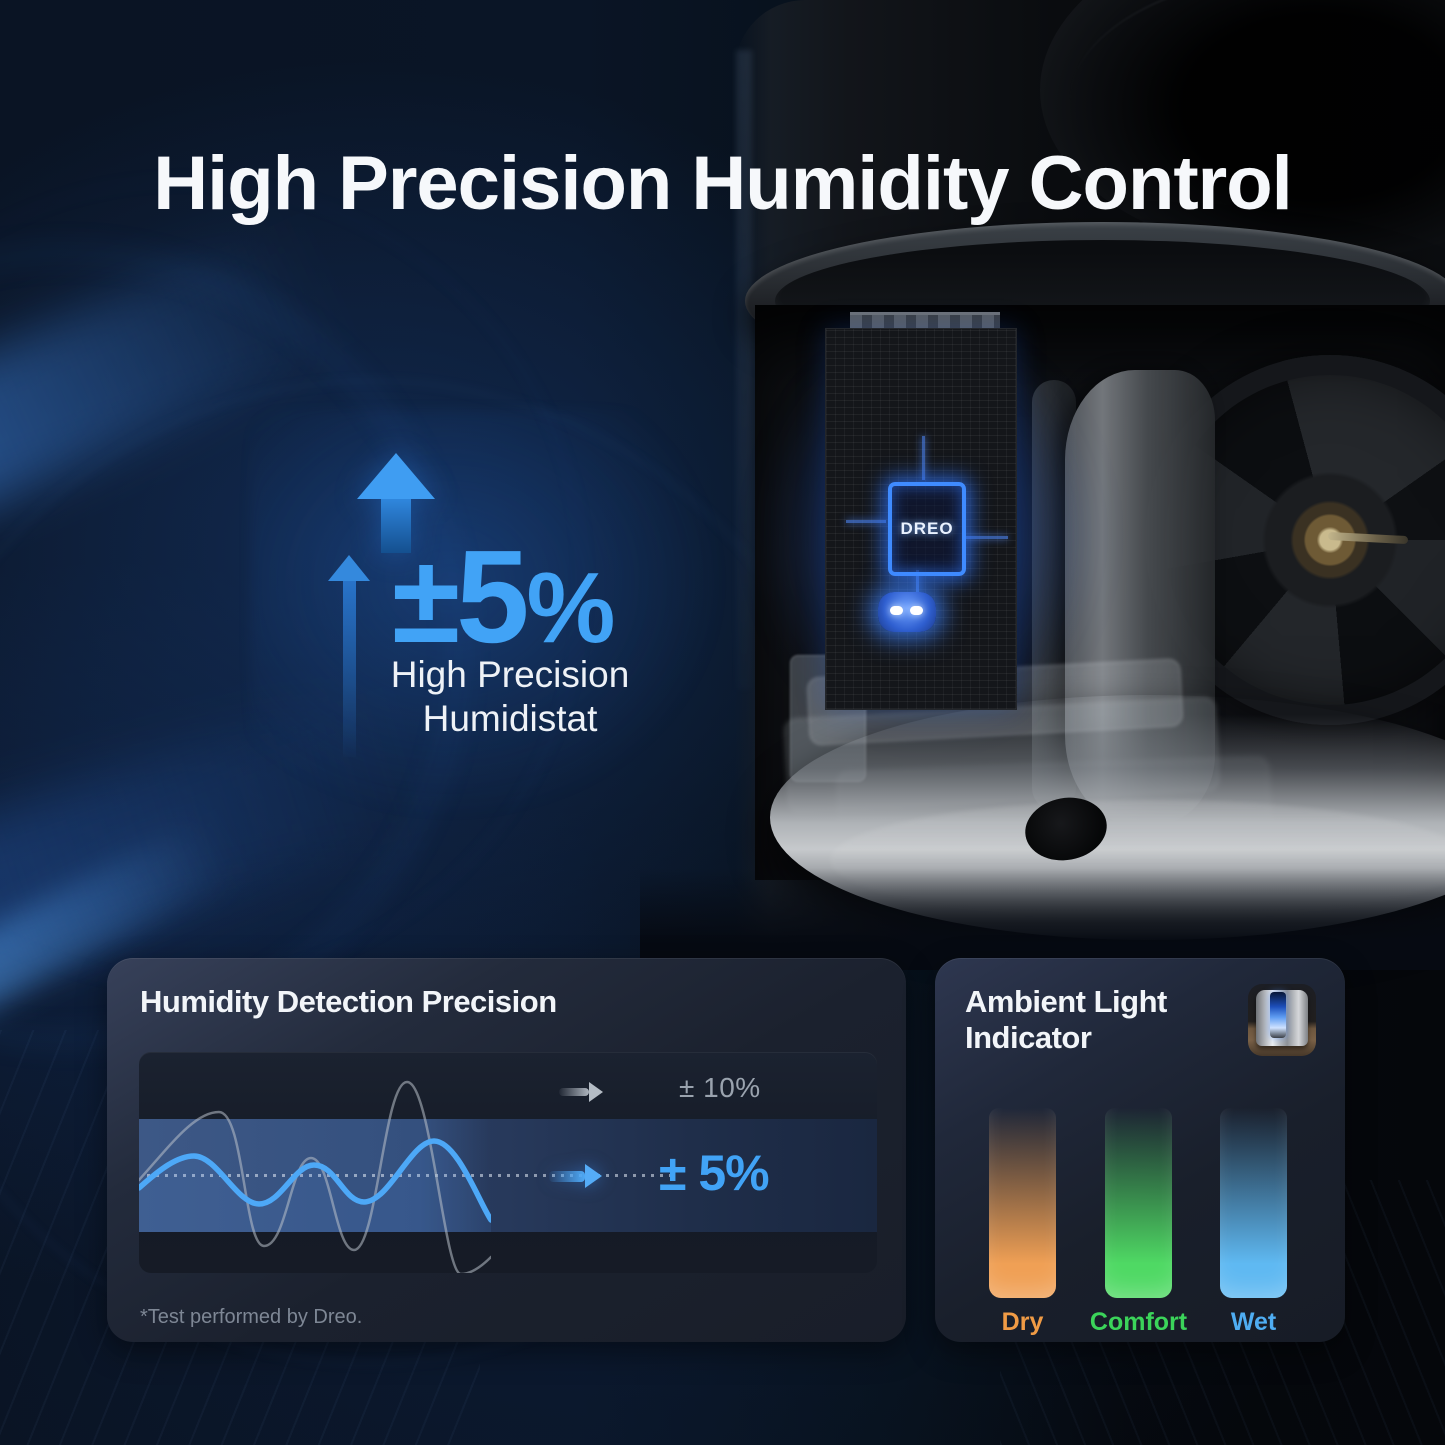 Image resolution: width=1445 pixels, height=1445 pixels. I want to click on thumbnail-light-strip, so click(1278, 1015).